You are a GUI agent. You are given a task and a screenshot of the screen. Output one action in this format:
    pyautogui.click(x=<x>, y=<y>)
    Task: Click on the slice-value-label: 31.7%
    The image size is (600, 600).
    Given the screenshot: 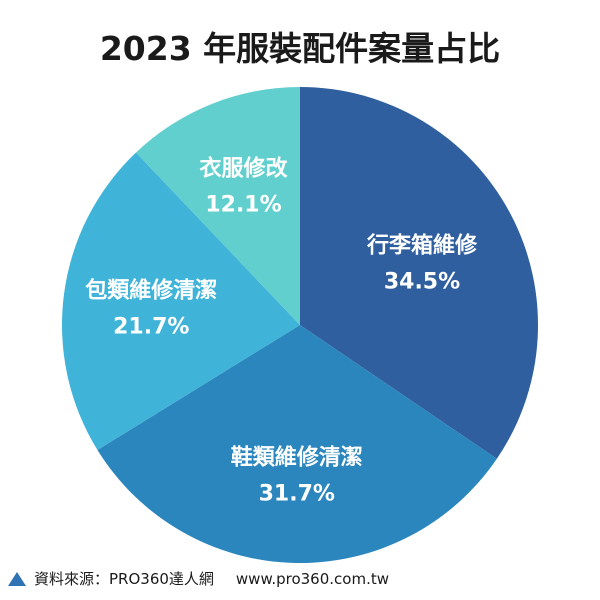 What is the action you would take?
    pyautogui.click(x=297, y=494)
    